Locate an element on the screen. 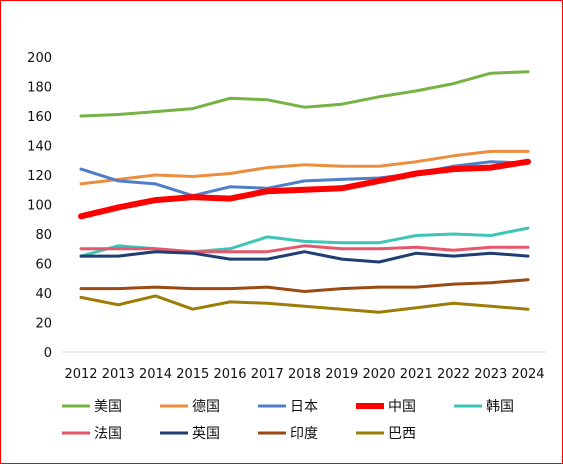  legend-item: 印度 is located at coordinates (288, 434).